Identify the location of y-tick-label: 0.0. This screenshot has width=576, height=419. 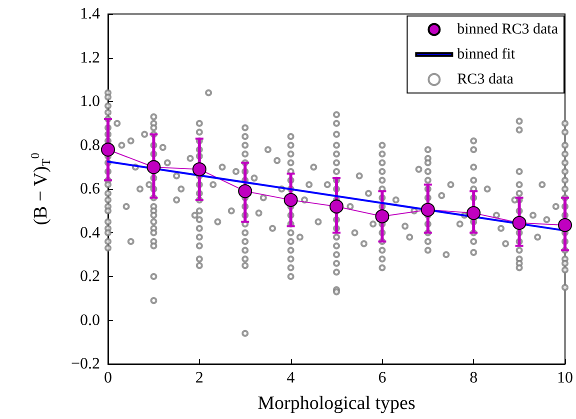
(90, 320).